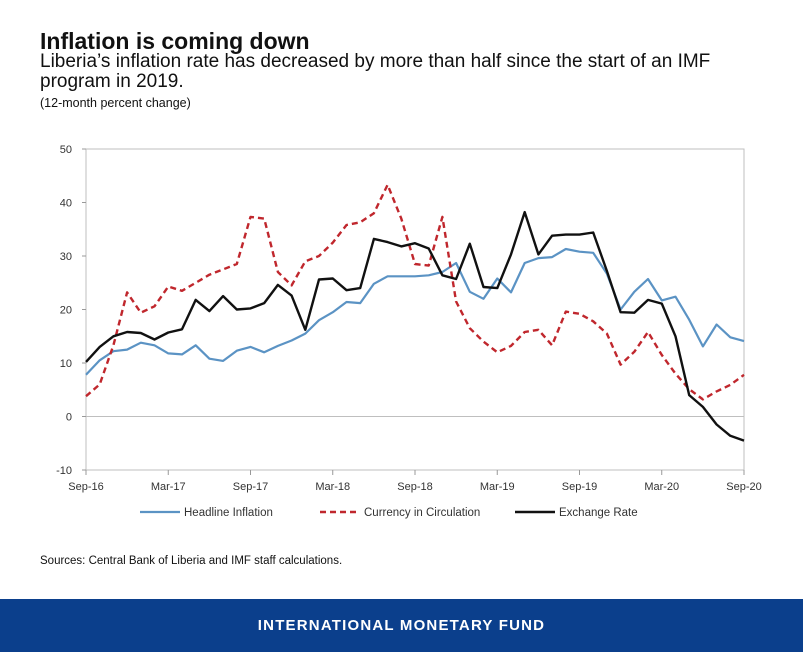 The image size is (803, 658). Describe the element at coordinates (497, 487) in the screenshot. I see `x-tick-label: Mar-19` at that location.